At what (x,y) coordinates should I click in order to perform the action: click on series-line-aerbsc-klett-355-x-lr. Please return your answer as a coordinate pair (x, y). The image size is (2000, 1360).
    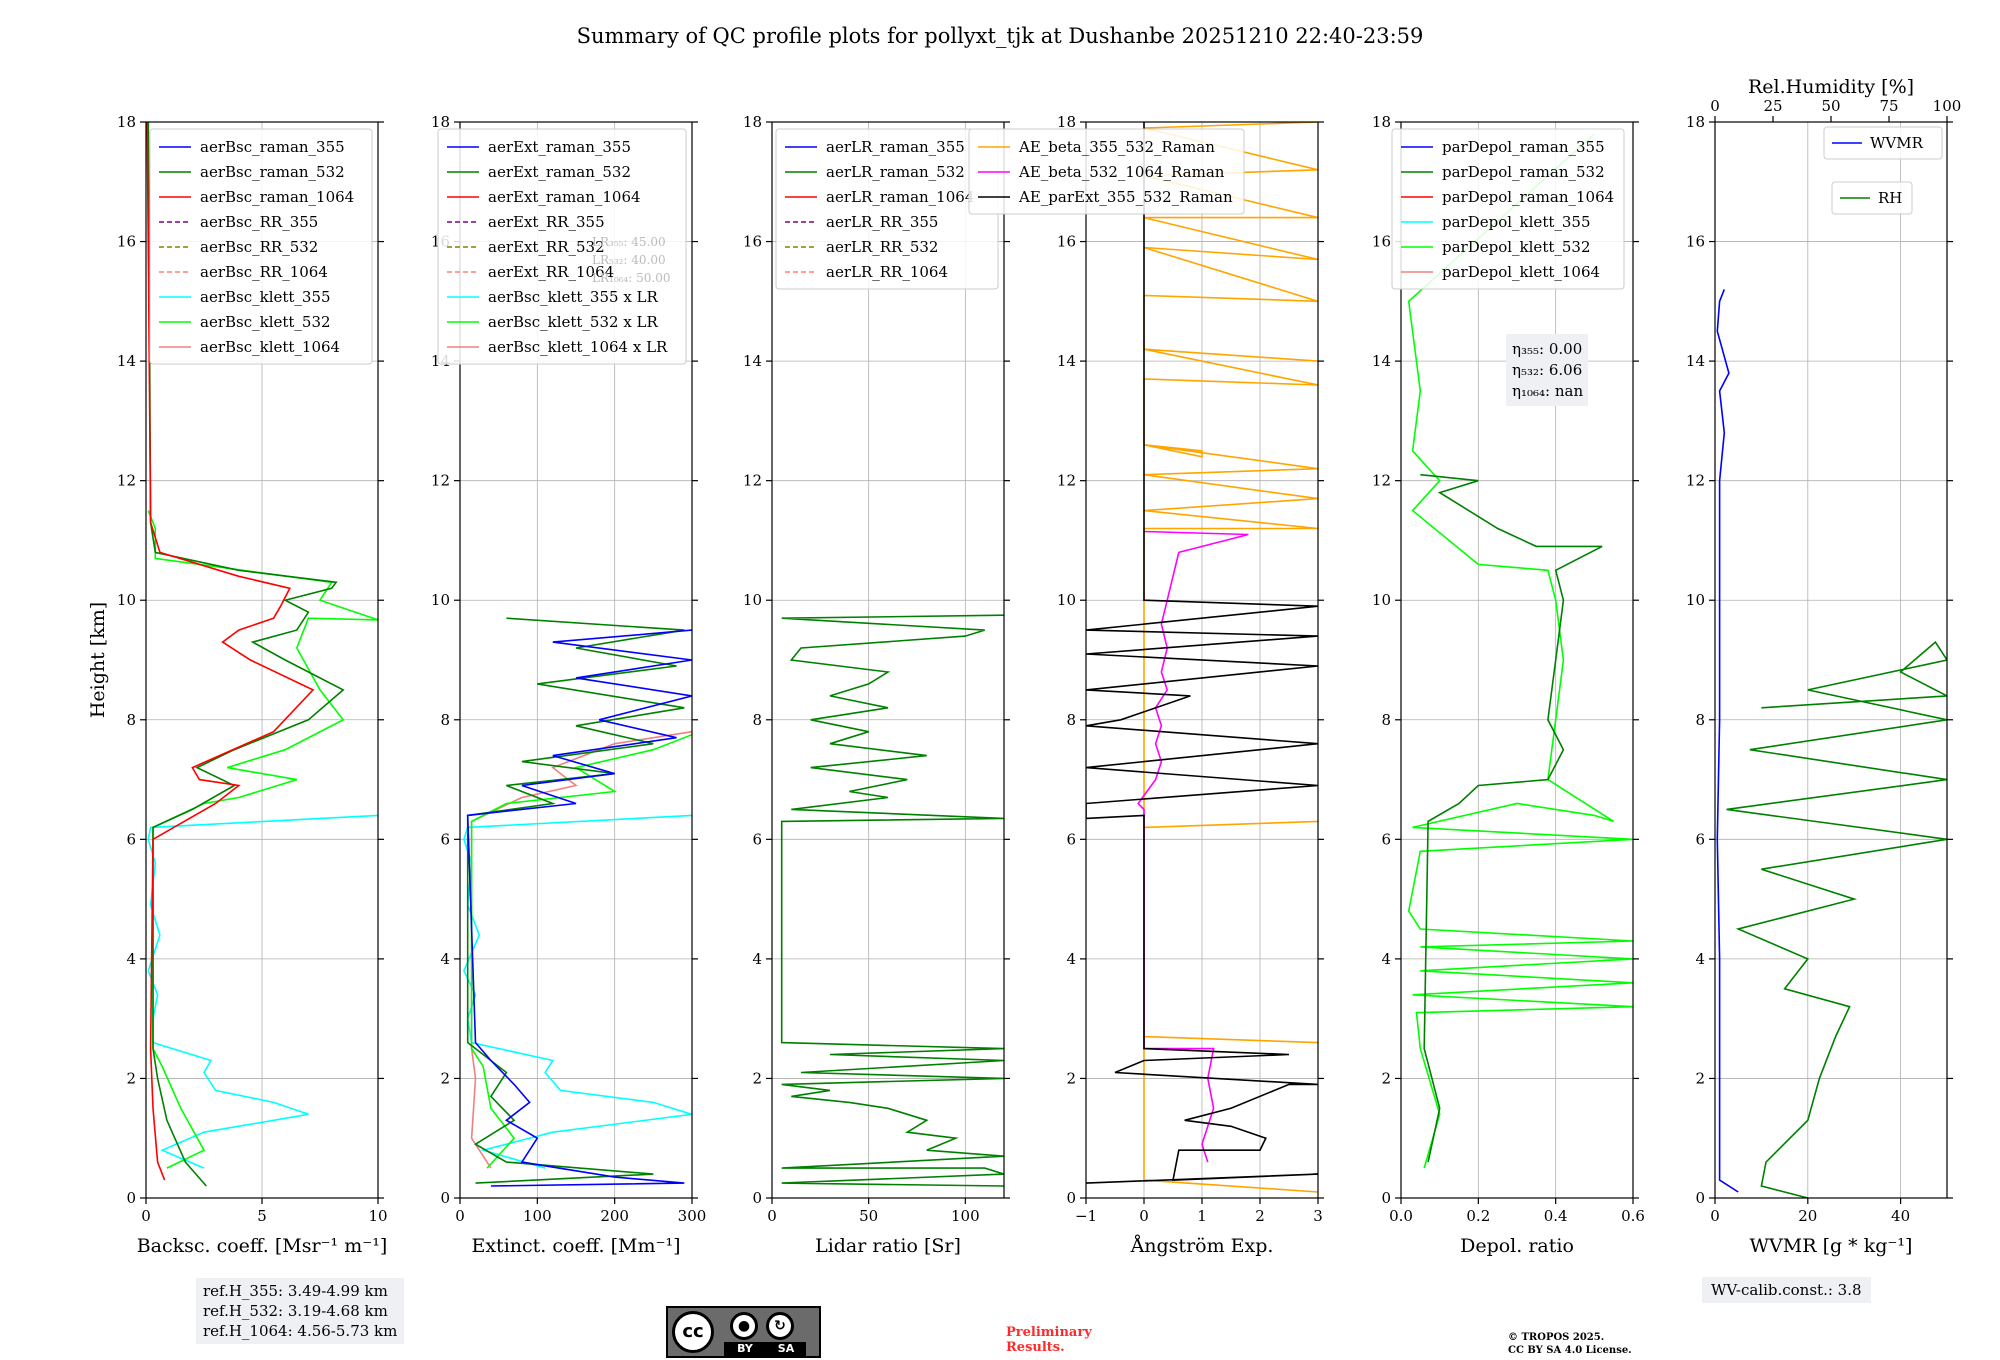
    Looking at the image, I should click on (577, 991).